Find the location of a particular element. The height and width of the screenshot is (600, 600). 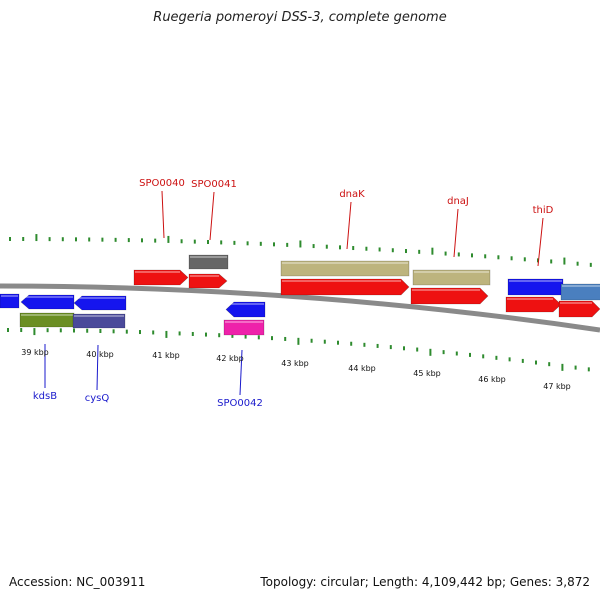

gene-thid is located at coordinates (533, 304).